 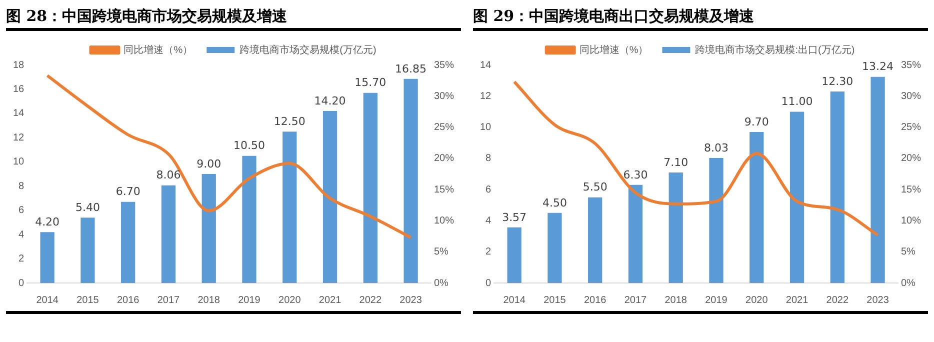 What do you see at coordinates (635, 175) in the screenshot?
I see `data-label: 6.30` at bounding box center [635, 175].